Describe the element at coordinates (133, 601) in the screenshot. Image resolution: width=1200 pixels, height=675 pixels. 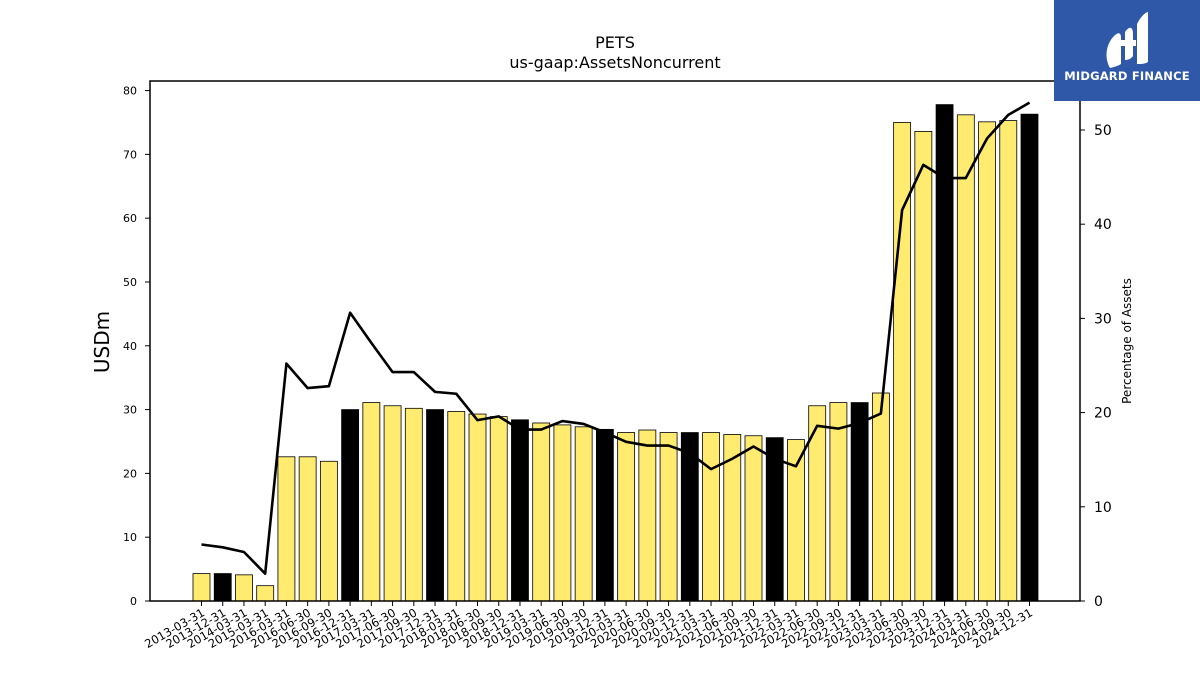
I see `y-tick-label: 0` at that location.